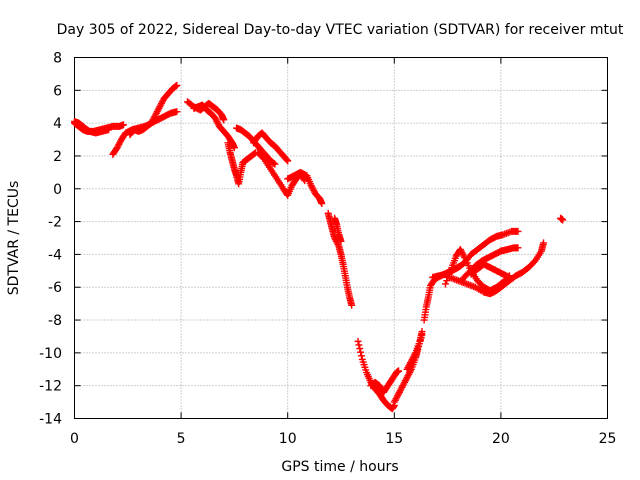  What do you see at coordinates (50, 354) in the screenshot?
I see `y-tick-label: -10` at bounding box center [50, 354].